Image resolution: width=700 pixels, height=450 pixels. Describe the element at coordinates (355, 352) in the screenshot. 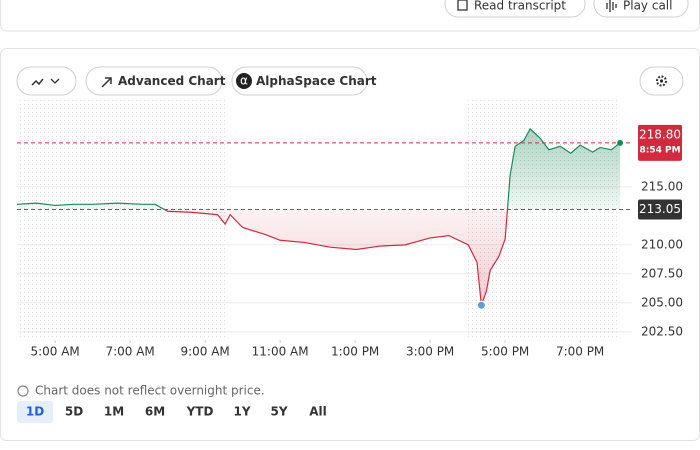

I see `x-tick-label: 1:00 PM` at that location.